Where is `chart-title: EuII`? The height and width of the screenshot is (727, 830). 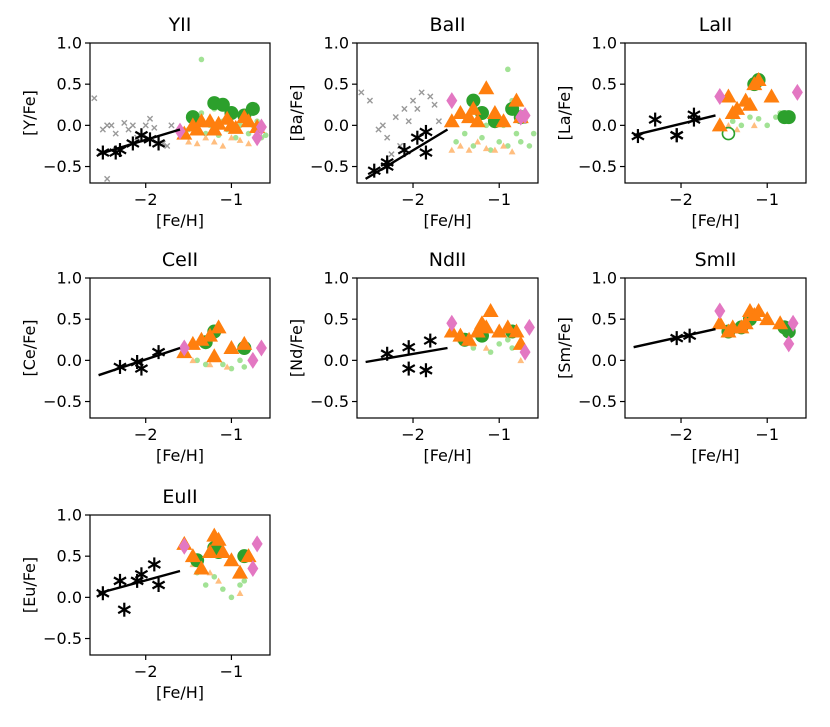 chart-title: EuII is located at coordinates (179, 497).